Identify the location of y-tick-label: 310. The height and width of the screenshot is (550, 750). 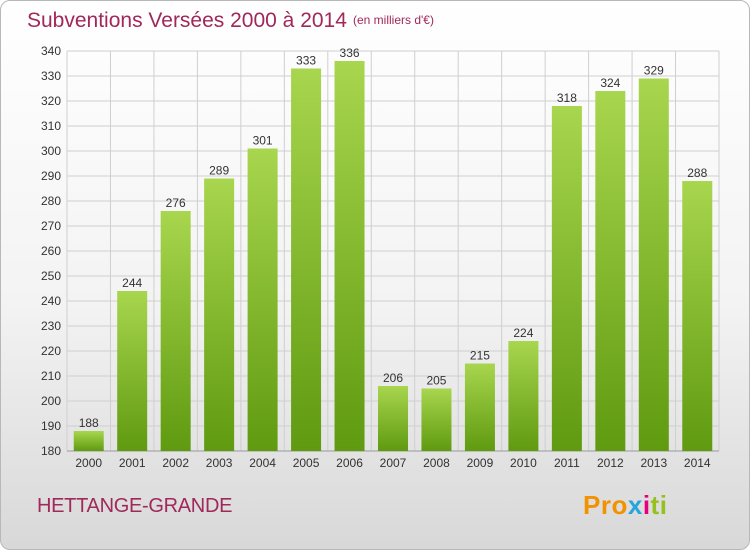
(51, 126).